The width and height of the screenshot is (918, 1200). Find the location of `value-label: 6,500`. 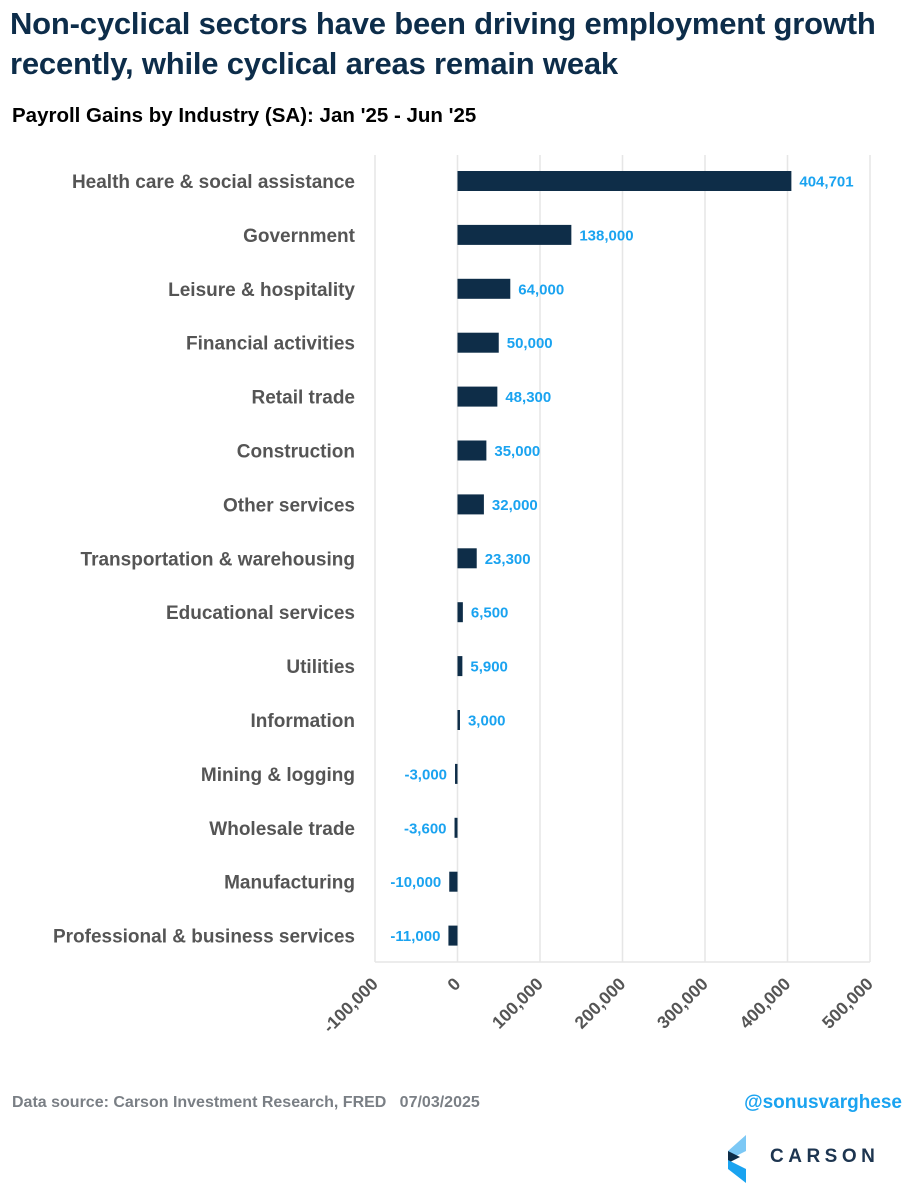

value-label: 6,500 is located at coordinates (490, 613).